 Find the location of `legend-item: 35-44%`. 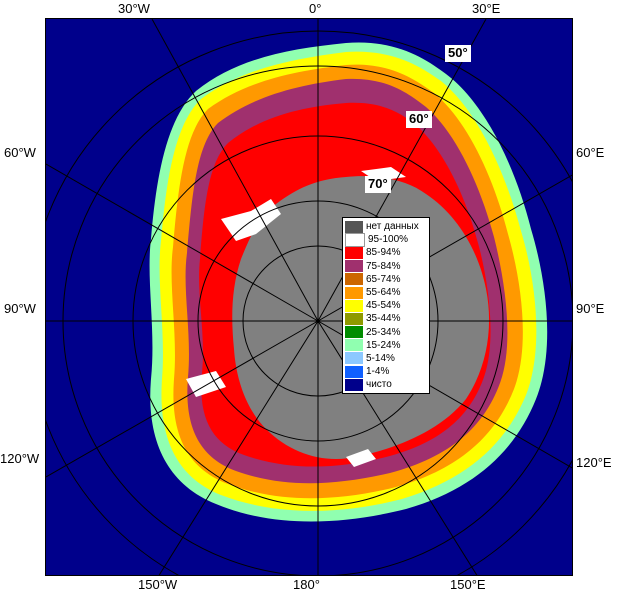

legend-item: 35-44% is located at coordinates (386, 318).